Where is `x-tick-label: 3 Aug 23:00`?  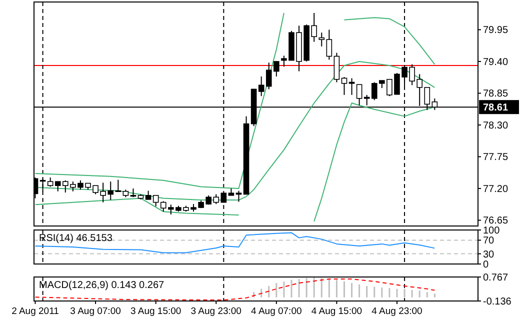
x-tick-label: 3 Aug 23:00 is located at coordinates (216, 311).